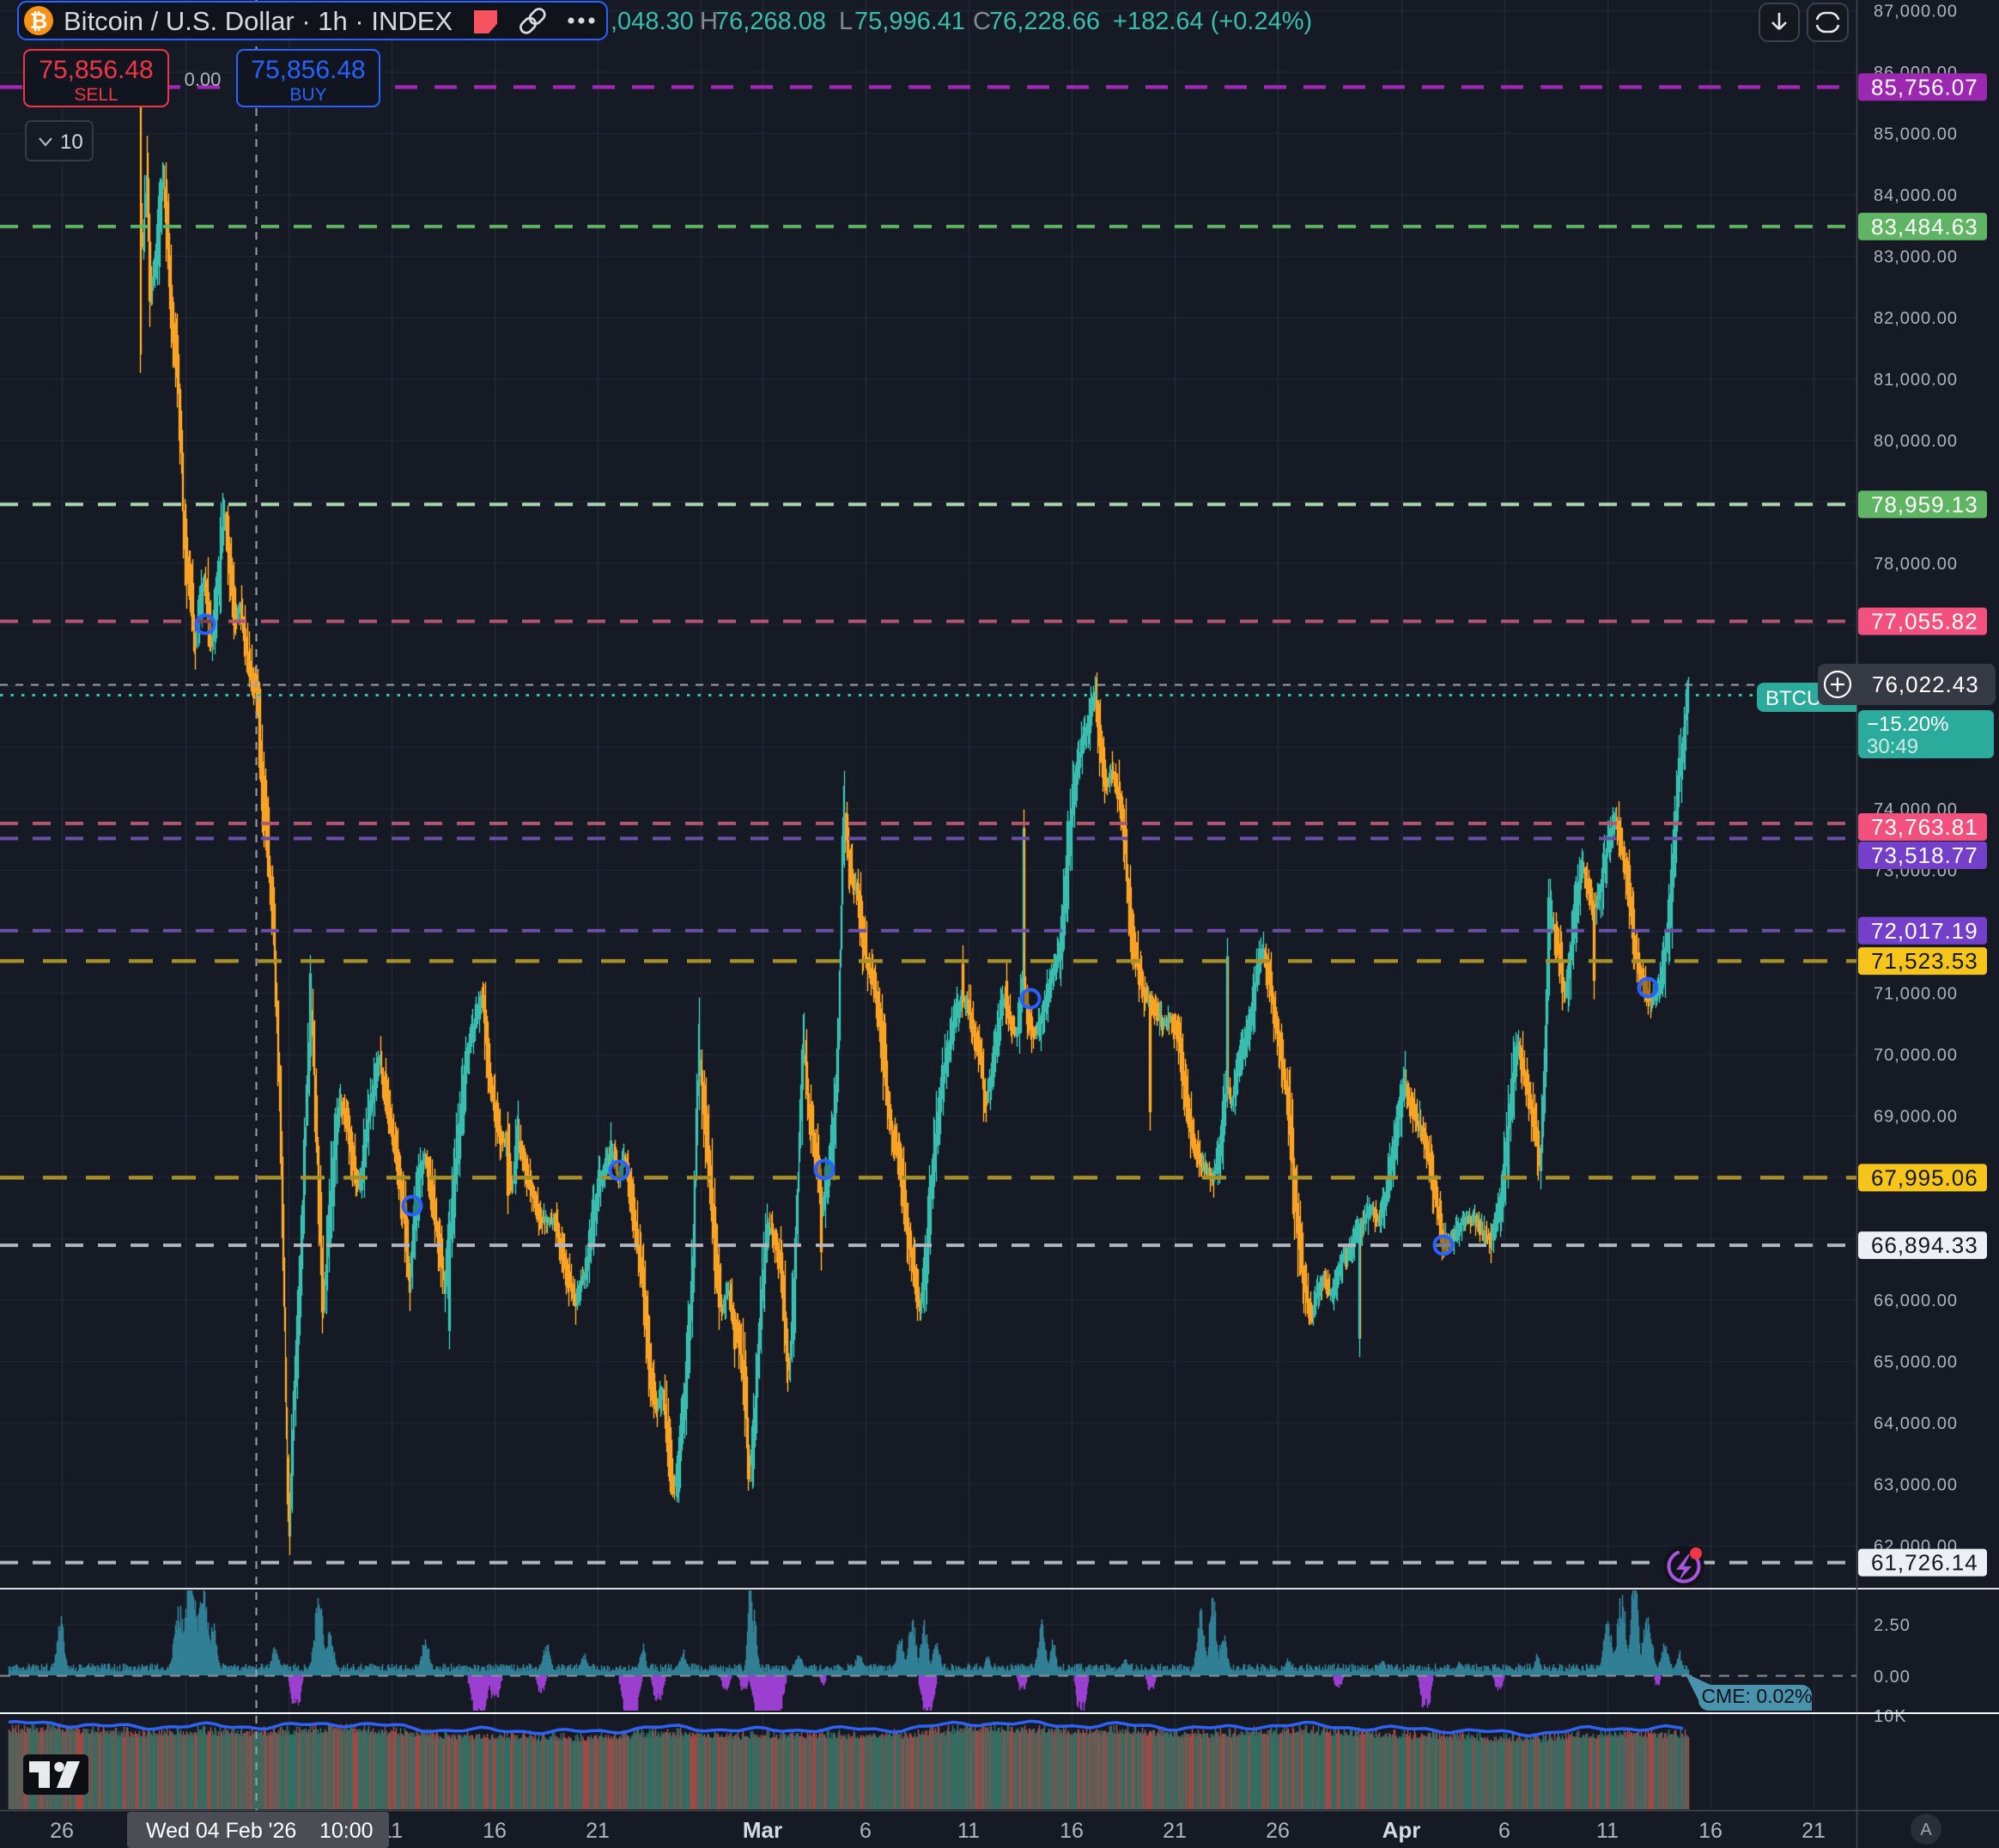 Image resolution: width=1999 pixels, height=1848 pixels. I want to click on svg-text: L, so click(846, 21).